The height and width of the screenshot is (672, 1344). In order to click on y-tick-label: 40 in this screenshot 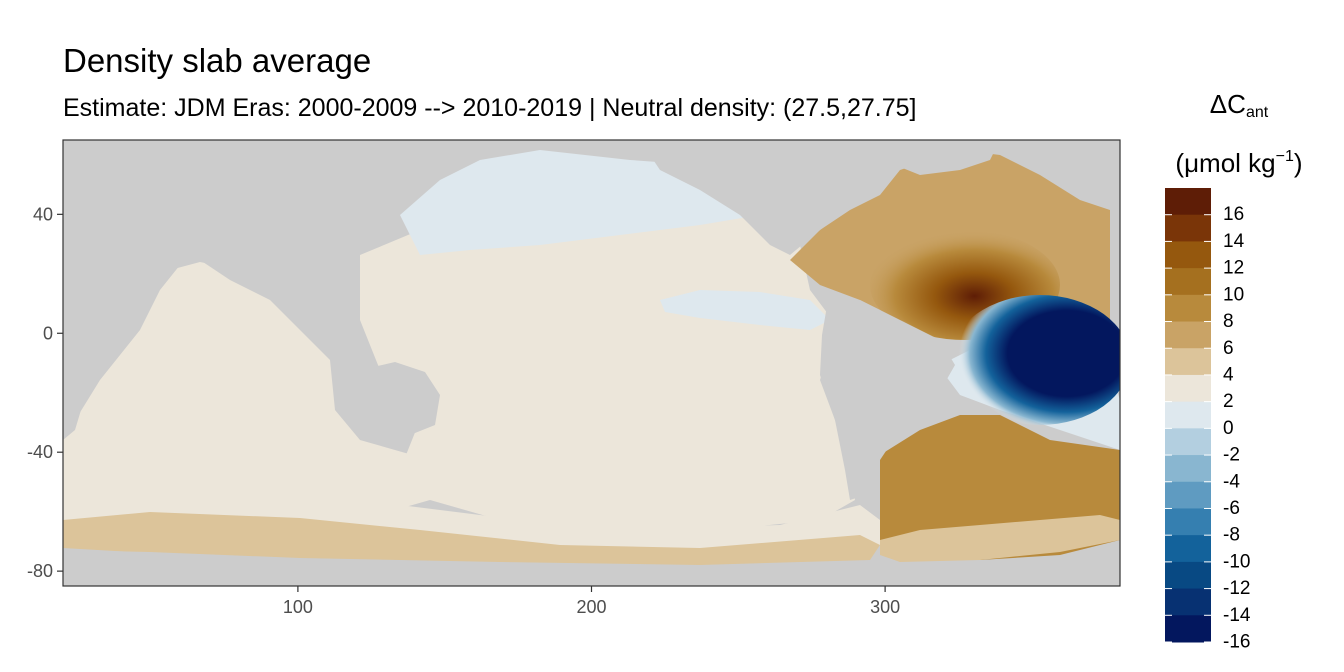, I will do `click(43, 214)`.